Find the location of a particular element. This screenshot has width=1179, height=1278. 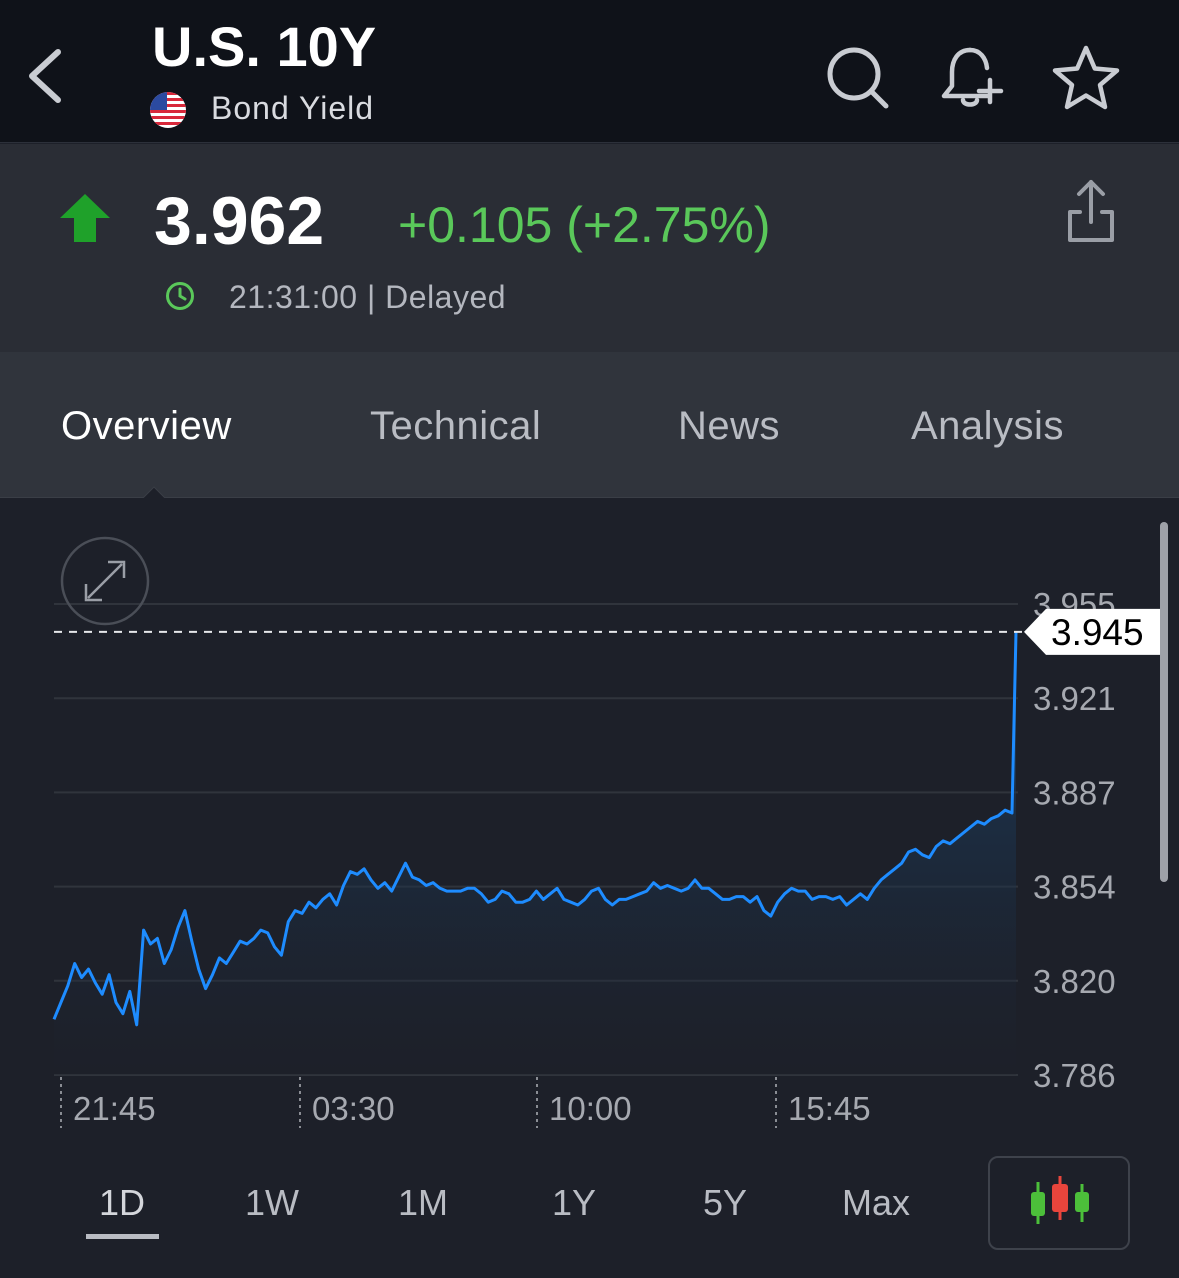

expand-chart-icon is located at coordinates (105, 581).